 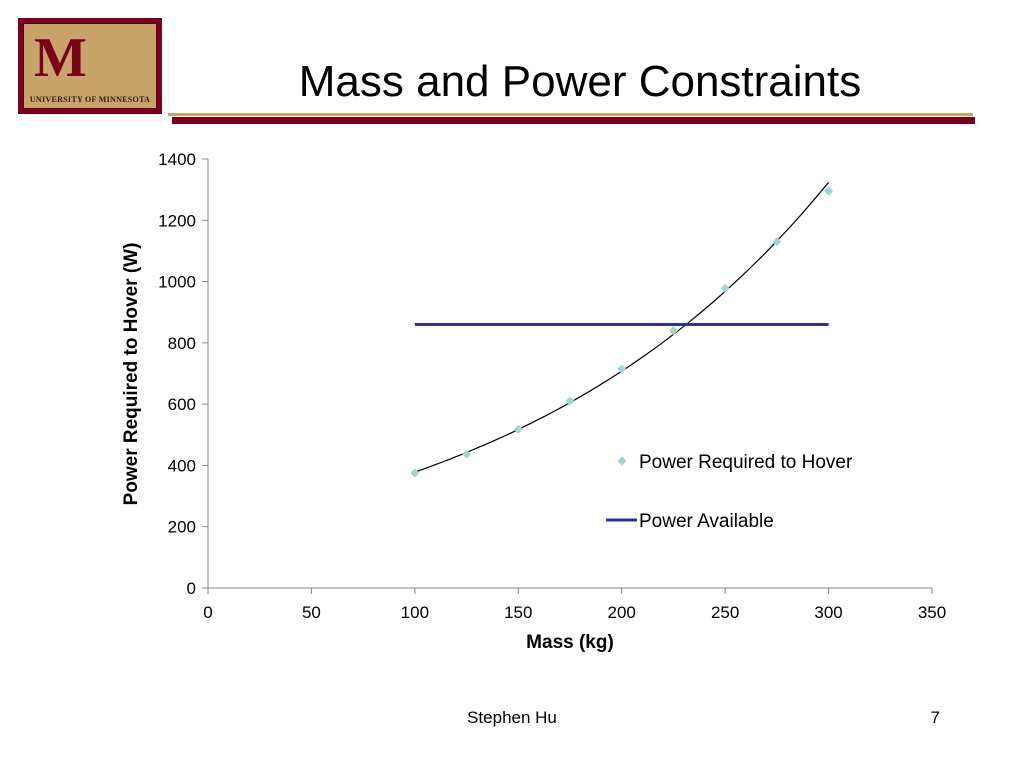 I want to click on x-tick-label: 250, so click(x=725, y=612).